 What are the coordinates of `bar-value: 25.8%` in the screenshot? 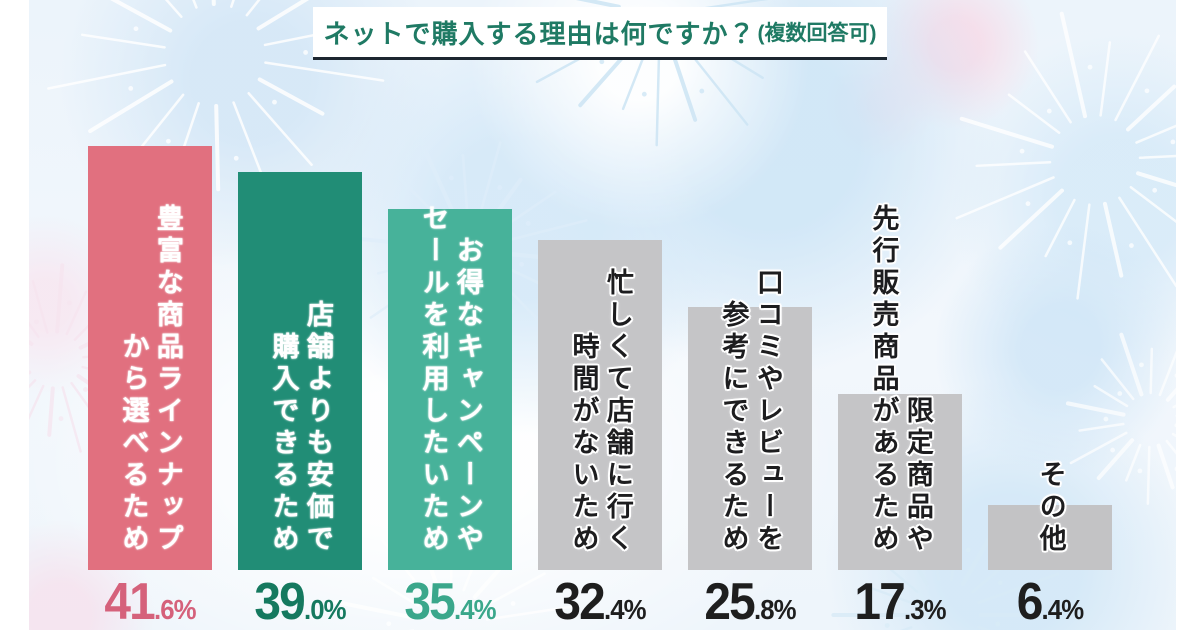 It's located at (749, 602).